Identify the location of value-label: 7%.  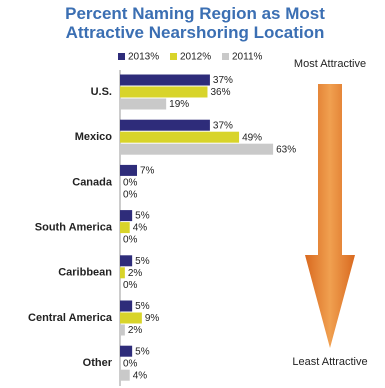
(147, 171).